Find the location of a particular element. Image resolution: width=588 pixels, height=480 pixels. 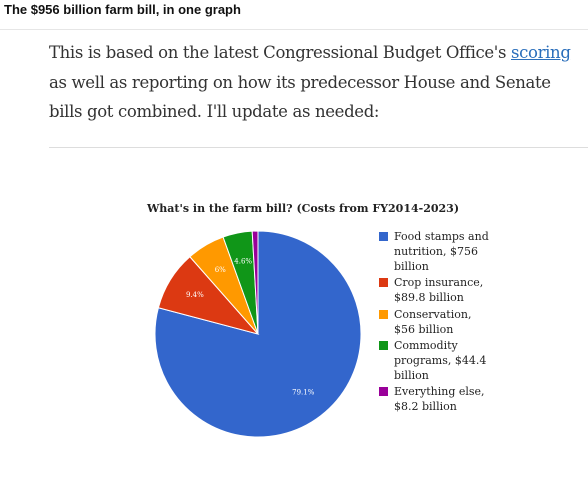

data-label: 9.4% is located at coordinates (195, 295).